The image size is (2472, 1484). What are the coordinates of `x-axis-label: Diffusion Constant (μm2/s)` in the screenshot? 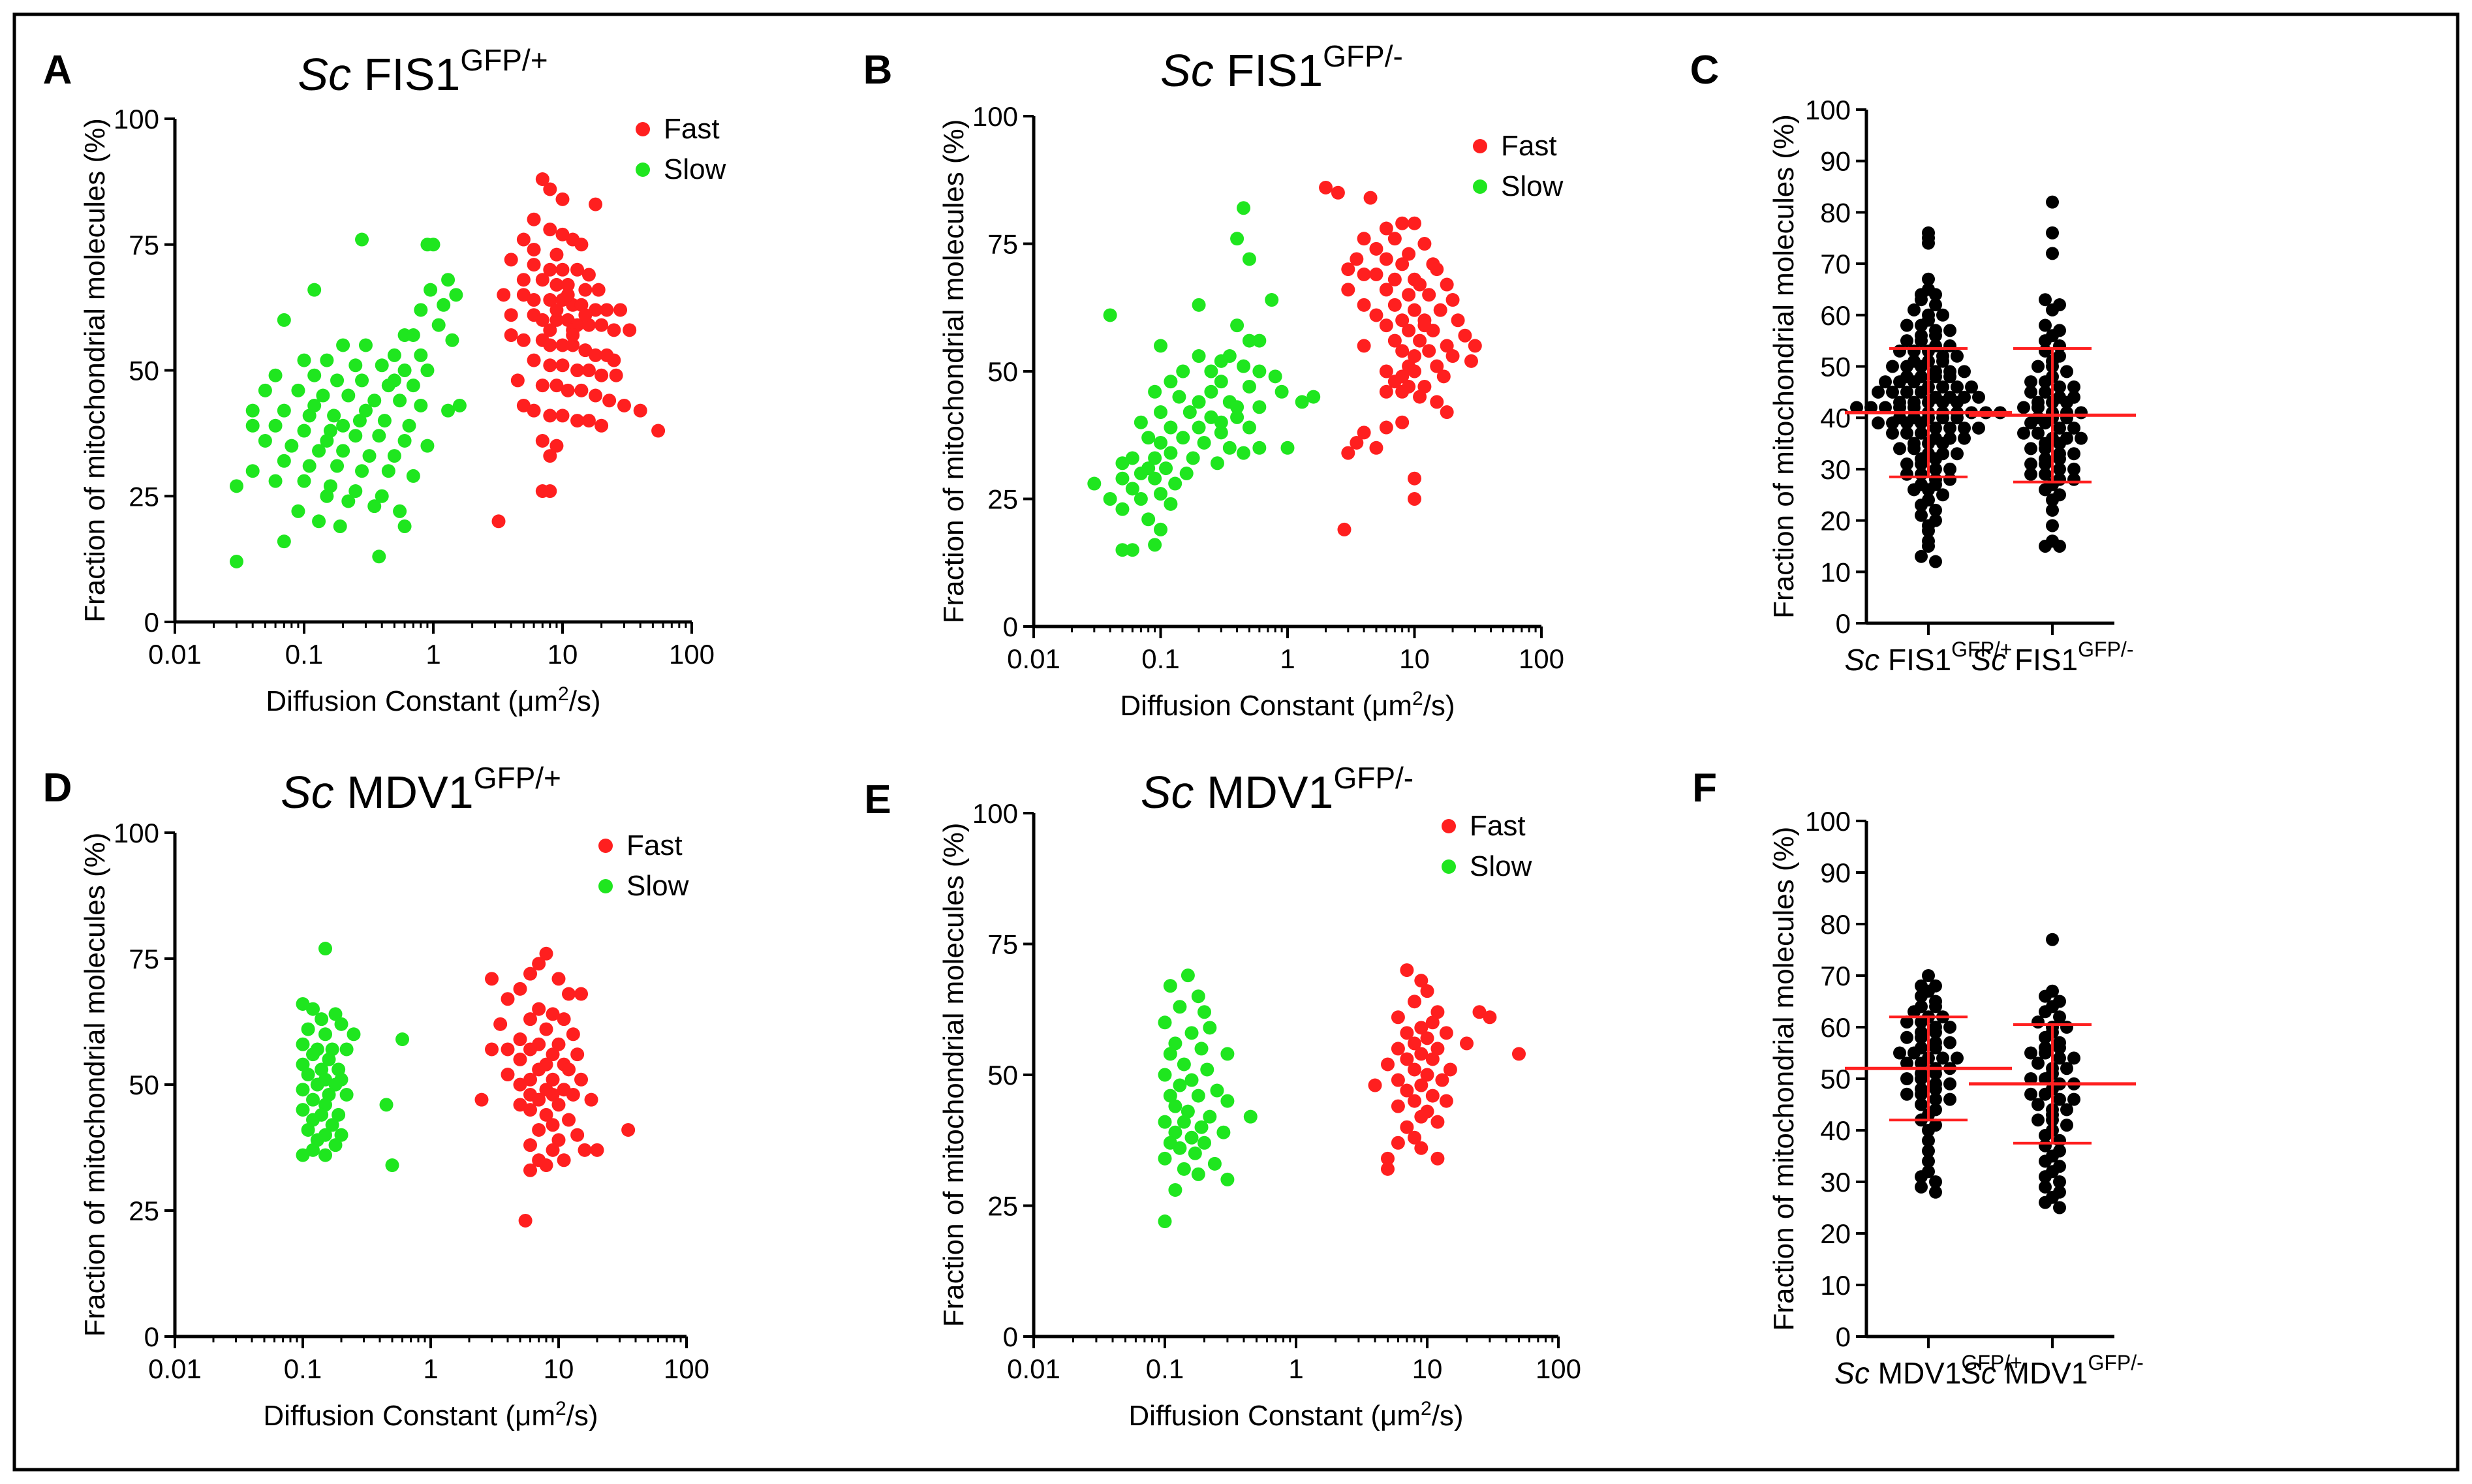 It's located at (430, 1415).